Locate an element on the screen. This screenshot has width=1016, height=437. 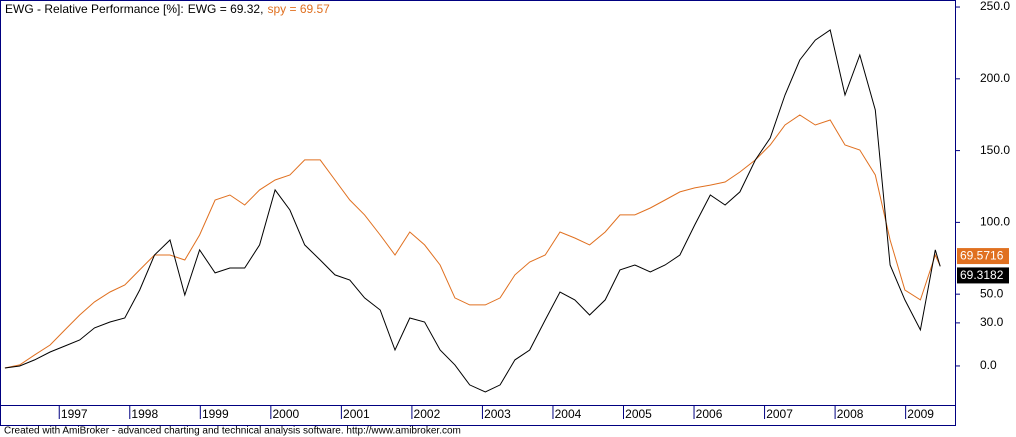
x-tick-label: 2003 is located at coordinates (497, 414).